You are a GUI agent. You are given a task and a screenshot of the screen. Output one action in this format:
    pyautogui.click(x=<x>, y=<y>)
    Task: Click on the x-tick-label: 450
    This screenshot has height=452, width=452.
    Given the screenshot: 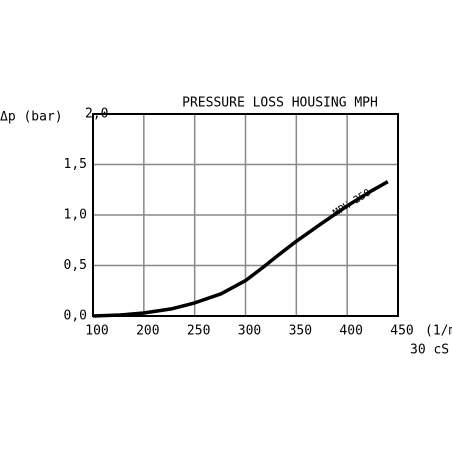 What is the action you would take?
    pyautogui.click(x=401, y=331)
    